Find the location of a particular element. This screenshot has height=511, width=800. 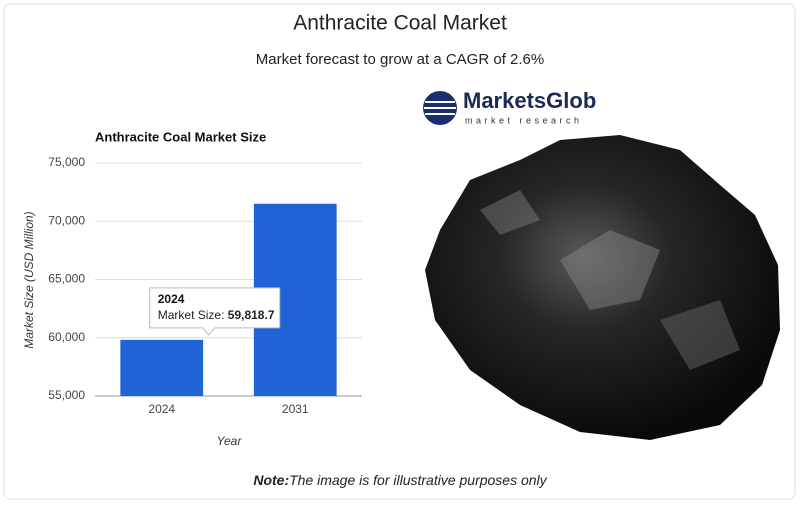

y-tick-label: 65,000 is located at coordinates (66, 279).